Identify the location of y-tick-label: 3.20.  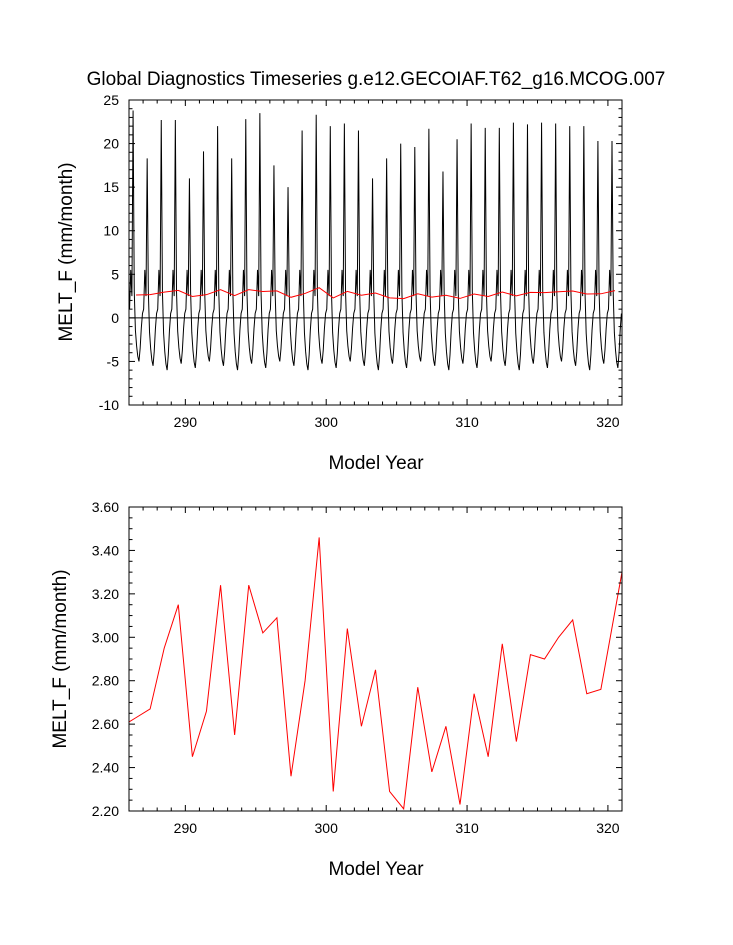
(105, 594).